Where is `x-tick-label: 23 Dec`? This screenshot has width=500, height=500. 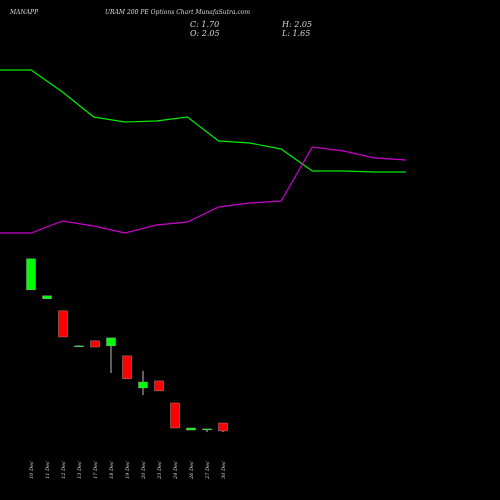
x-tick-label: 23 Dec is located at coordinates (160, 470).